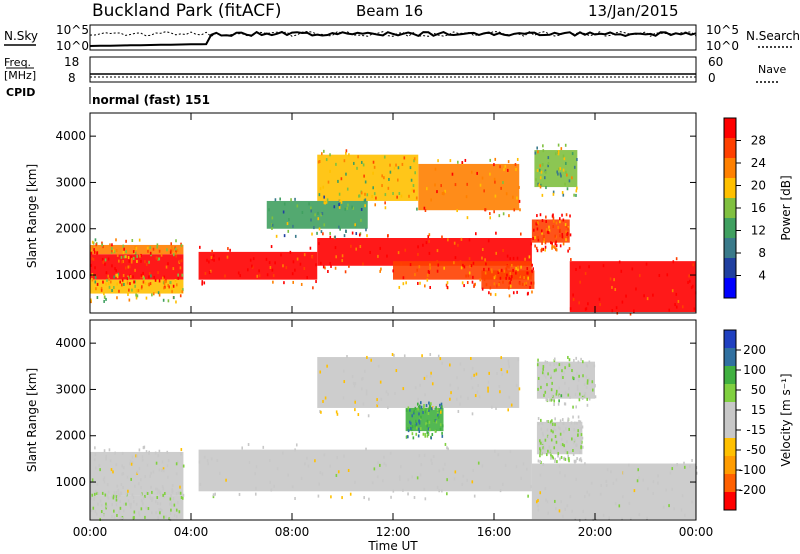 The image size is (800, 554). Describe the element at coordinates (730, 188) in the screenshot. I see `colorbar-swatch` at that location.